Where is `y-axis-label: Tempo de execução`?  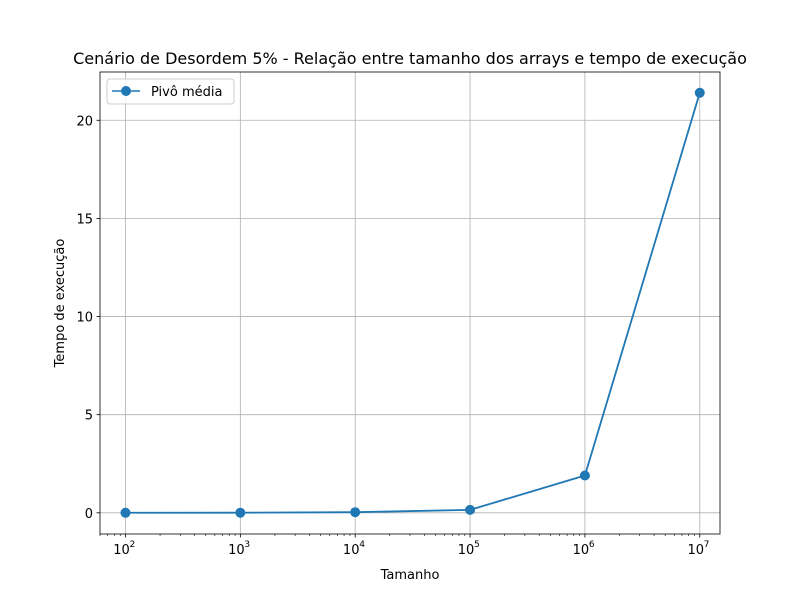
y-axis-label: Tempo de execução is located at coordinates (60, 304).